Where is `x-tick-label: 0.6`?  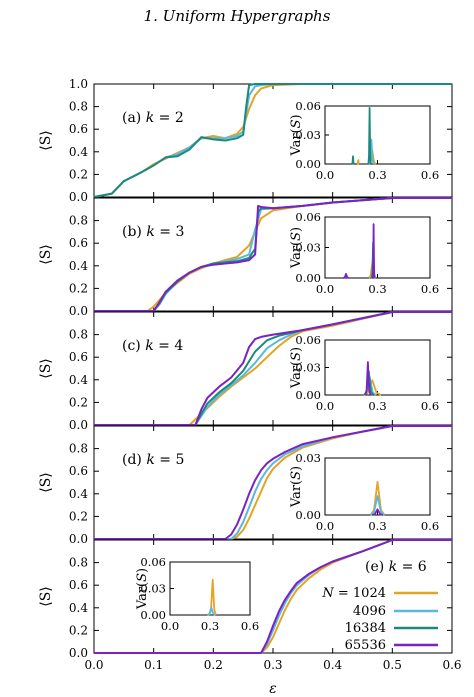 x-tick-label: 0.6 is located at coordinates (451, 665).